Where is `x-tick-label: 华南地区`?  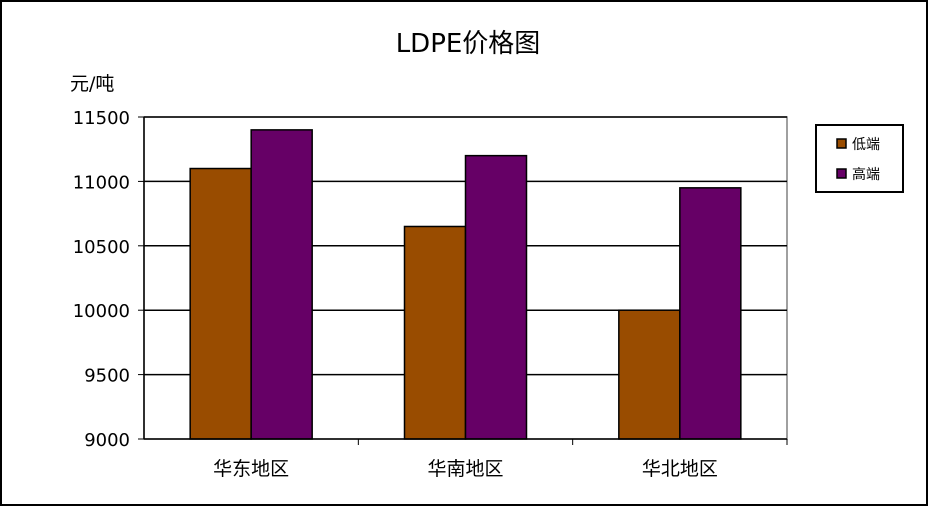 x-tick-label: 华南地区 is located at coordinates (465, 469).